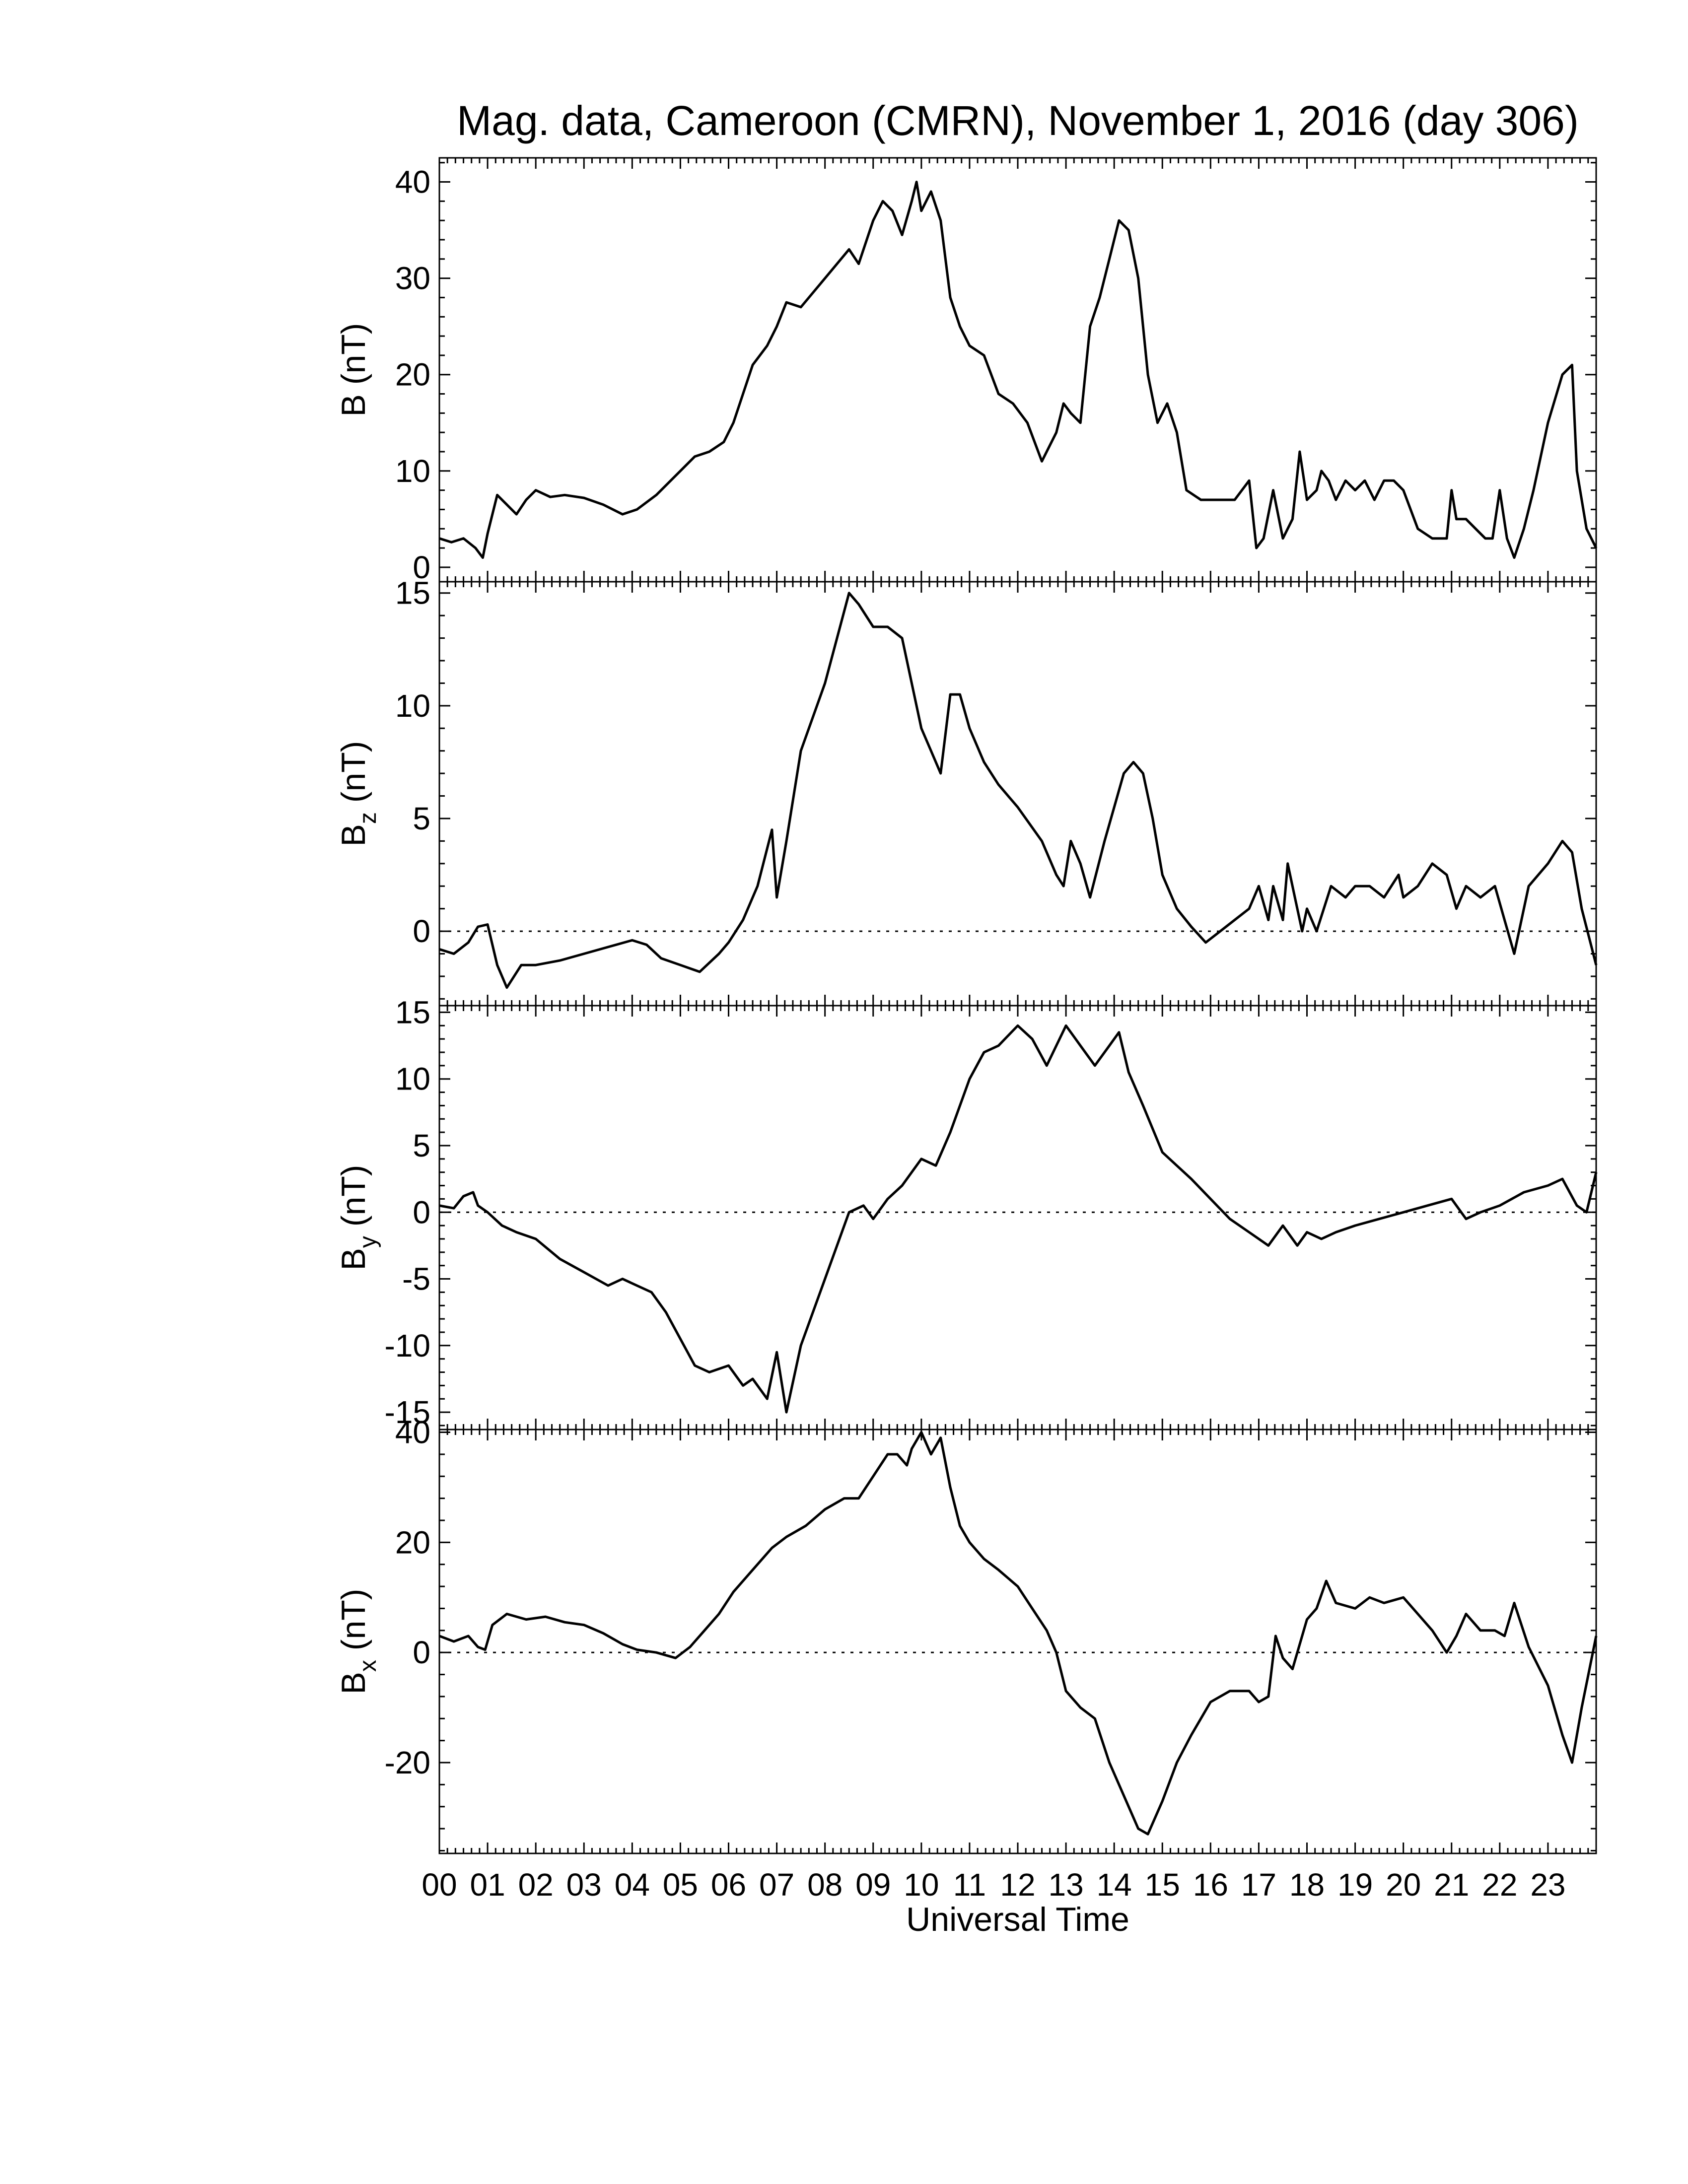 This screenshot has height=2184, width=1688. What do you see at coordinates (969, 1885) in the screenshot?
I see `x-tick-label: 11` at bounding box center [969, 1885].